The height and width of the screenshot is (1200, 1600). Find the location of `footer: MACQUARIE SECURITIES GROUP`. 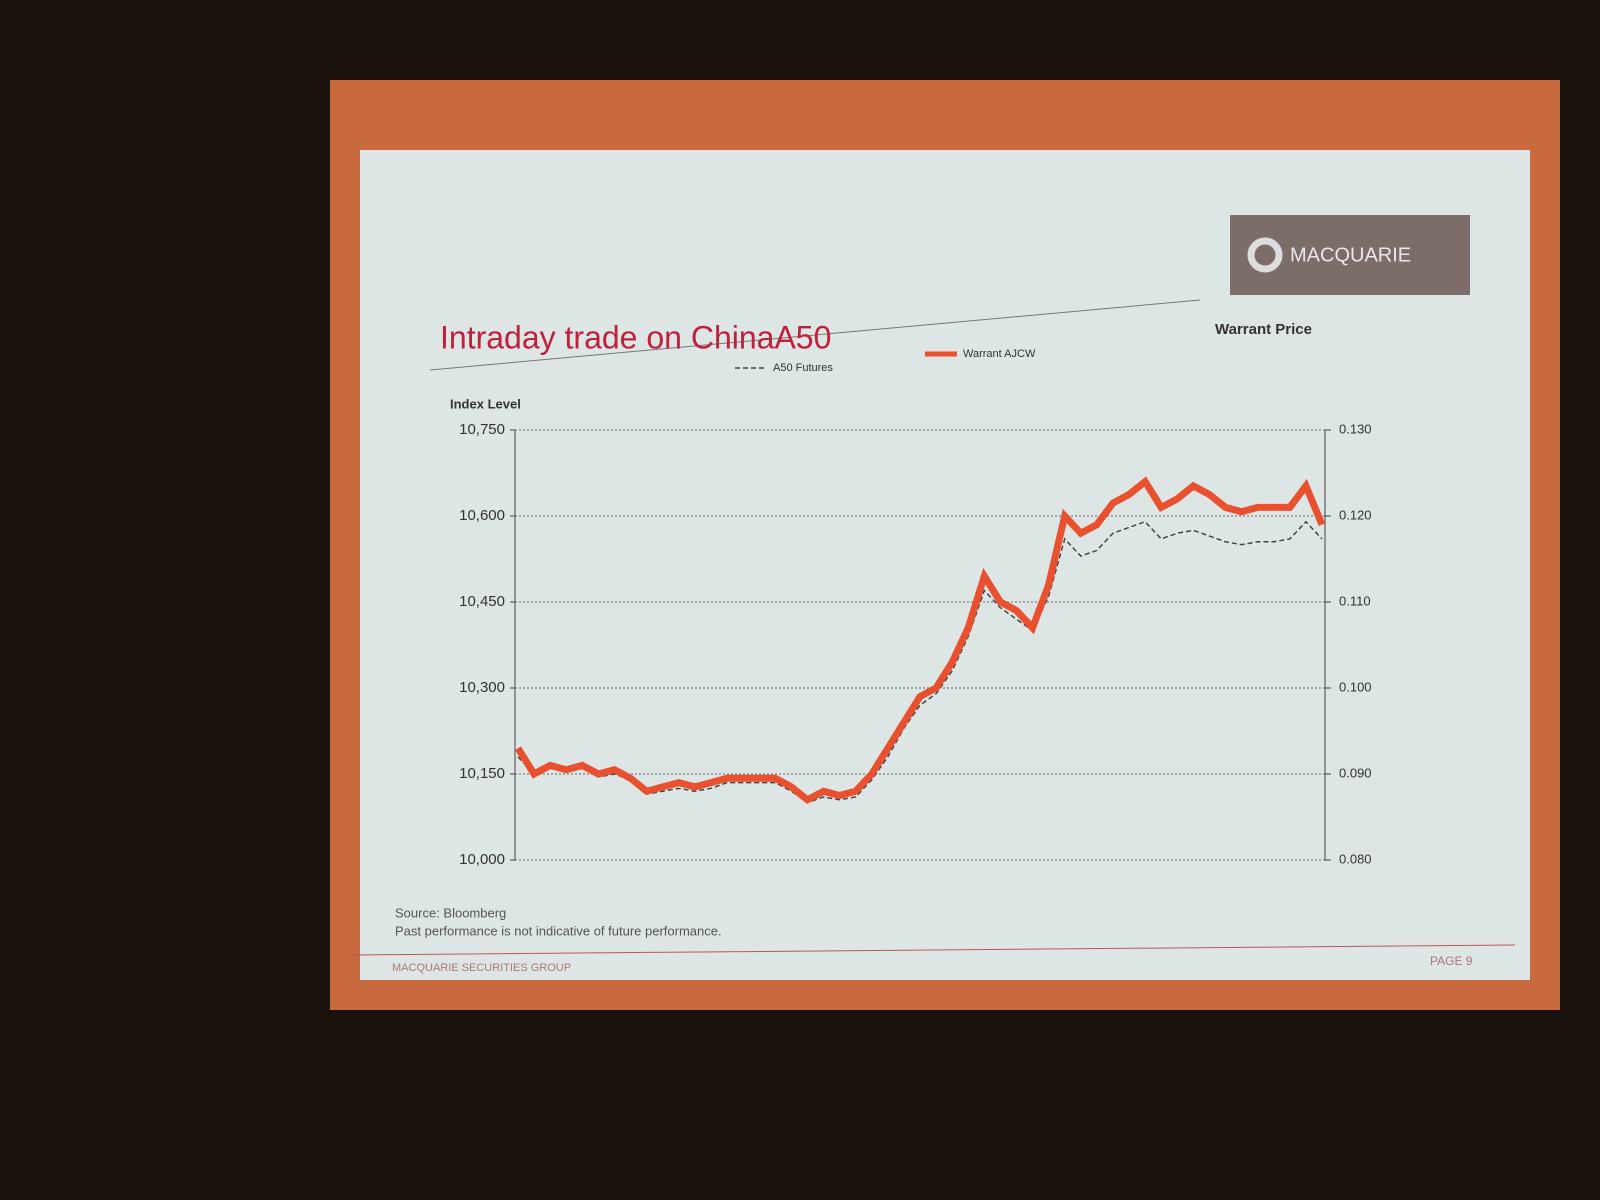

footer: MACQUARIE SECURITIES GROUP is located at coordinates (481, 968).